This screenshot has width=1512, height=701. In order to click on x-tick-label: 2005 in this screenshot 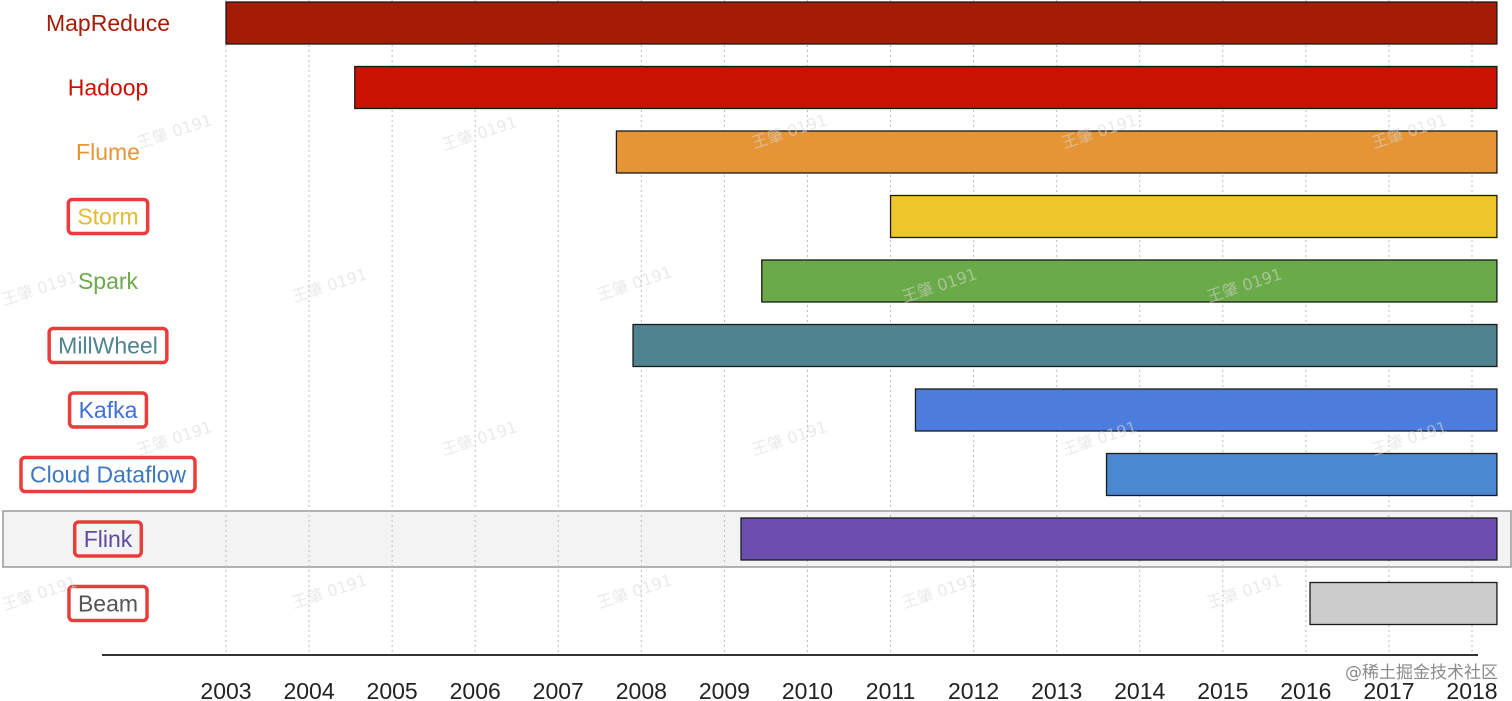, I will do `click(392, 689)`.